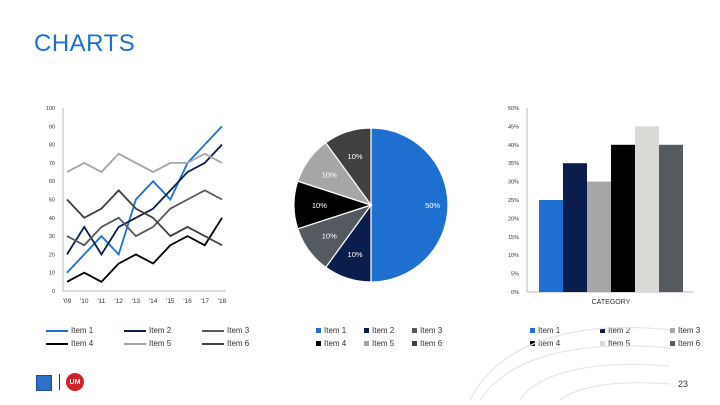  What do you see at coordinates (570, 364) in the screenshot?
I see `watermark-swirl-icon` at bounding box center [570, 364].